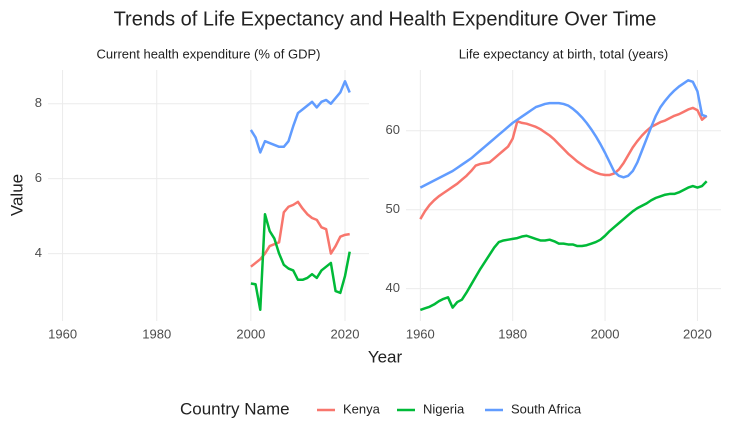 The height and width of the screenshot is (439, 733). I want to click on y-tick-label: 50, so click(393, 208).